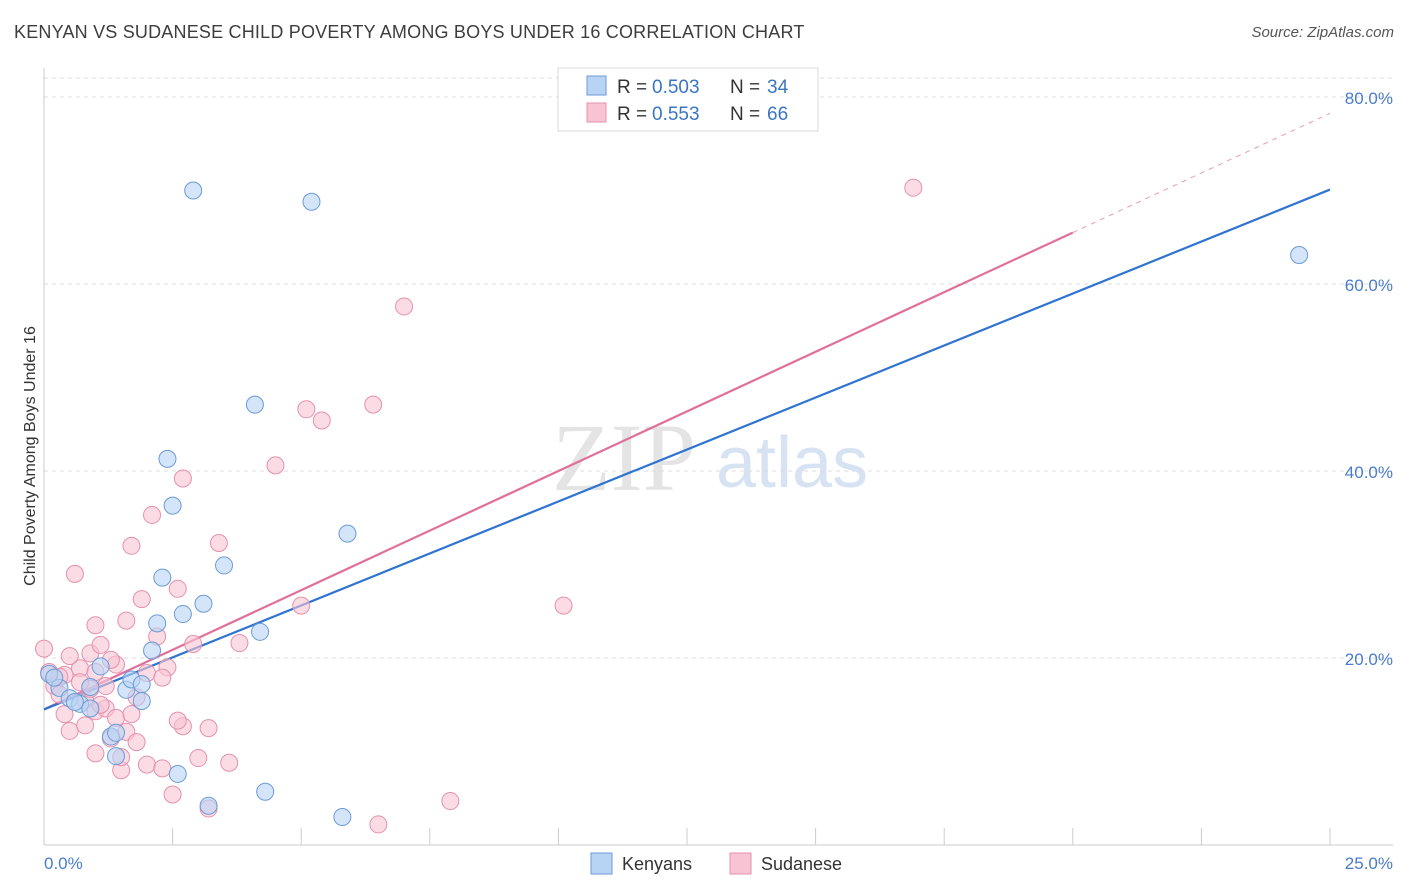 This screenshot has height=892, width=1406. Describe the element at coordinates (30, 456) in the screenshot. I see `y-axis-label: Child Poverty Among Boys Under 16` at that location.